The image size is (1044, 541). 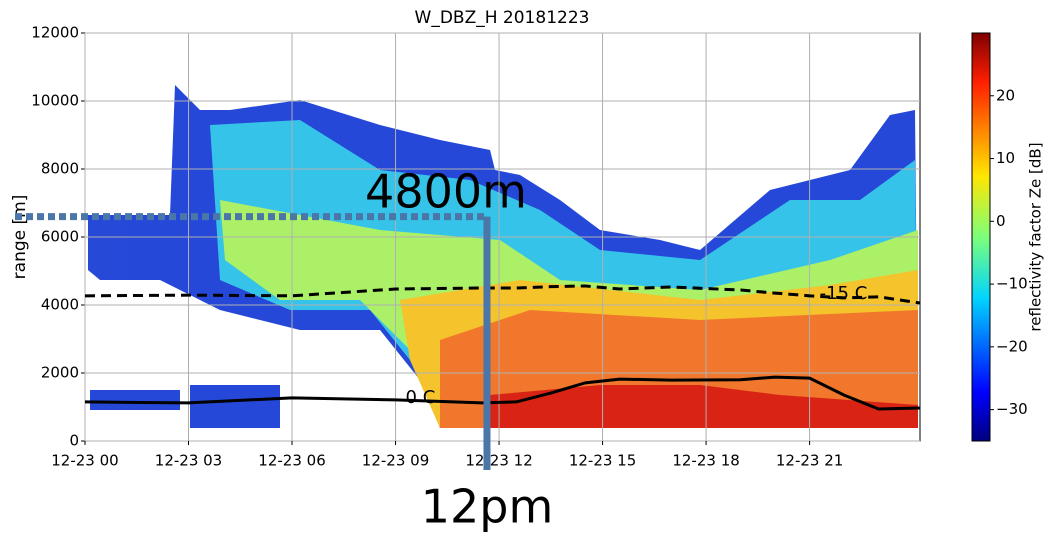 I want to click on x-tick-label: 12-23 12, so click(x=498, y=461).